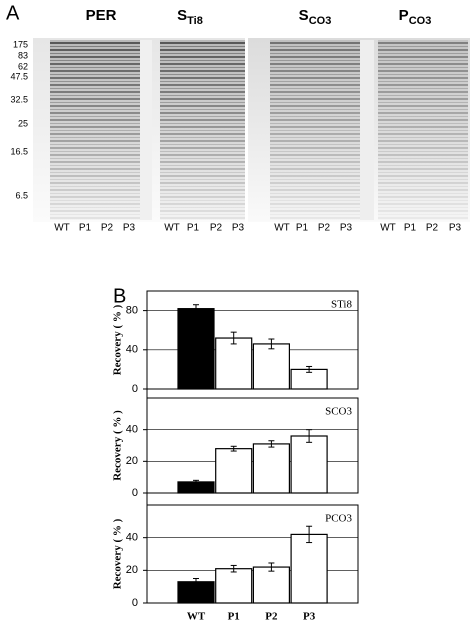 Image resolution: width=474 pixels, height=627 pixels. Describe the element at coordinates (338, 519) in the screenshot. I see `chart-label: PCO3` at that location.